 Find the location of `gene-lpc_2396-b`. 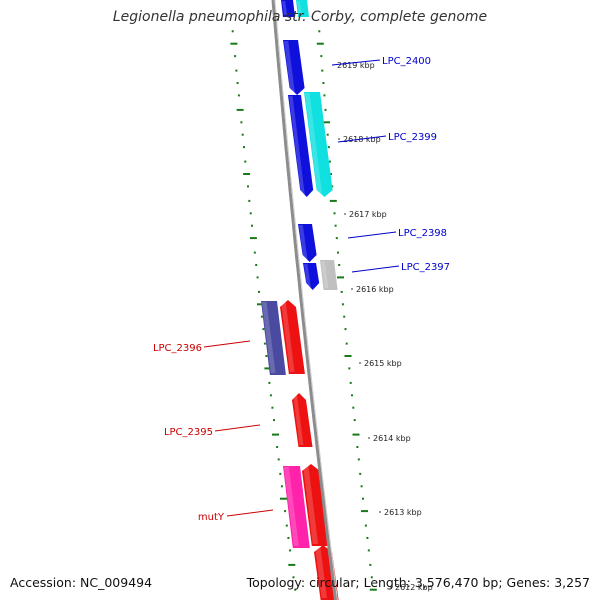

gene-lpc_2396-b is located at coordinates (292, 337).